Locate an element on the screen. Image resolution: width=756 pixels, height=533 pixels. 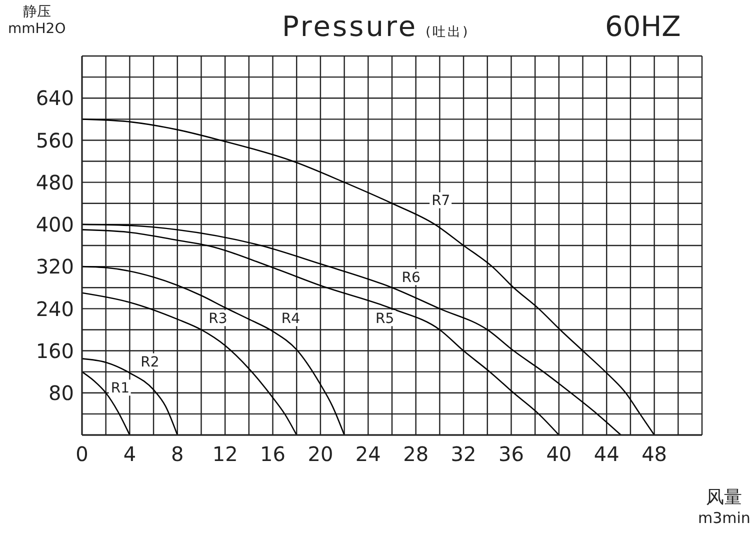
x-tick-label: 40 is located at coordinates (559, 454).